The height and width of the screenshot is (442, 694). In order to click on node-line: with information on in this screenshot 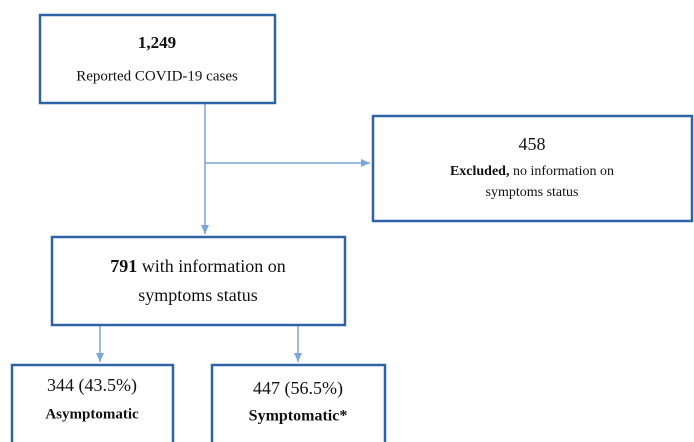, I will do `click(211, 266)`.